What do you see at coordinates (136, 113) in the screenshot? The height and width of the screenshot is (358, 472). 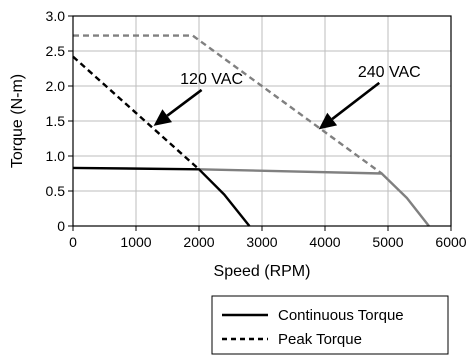 I see `series-line-120-vac-peak-torque` at bounding box center [136, 113].